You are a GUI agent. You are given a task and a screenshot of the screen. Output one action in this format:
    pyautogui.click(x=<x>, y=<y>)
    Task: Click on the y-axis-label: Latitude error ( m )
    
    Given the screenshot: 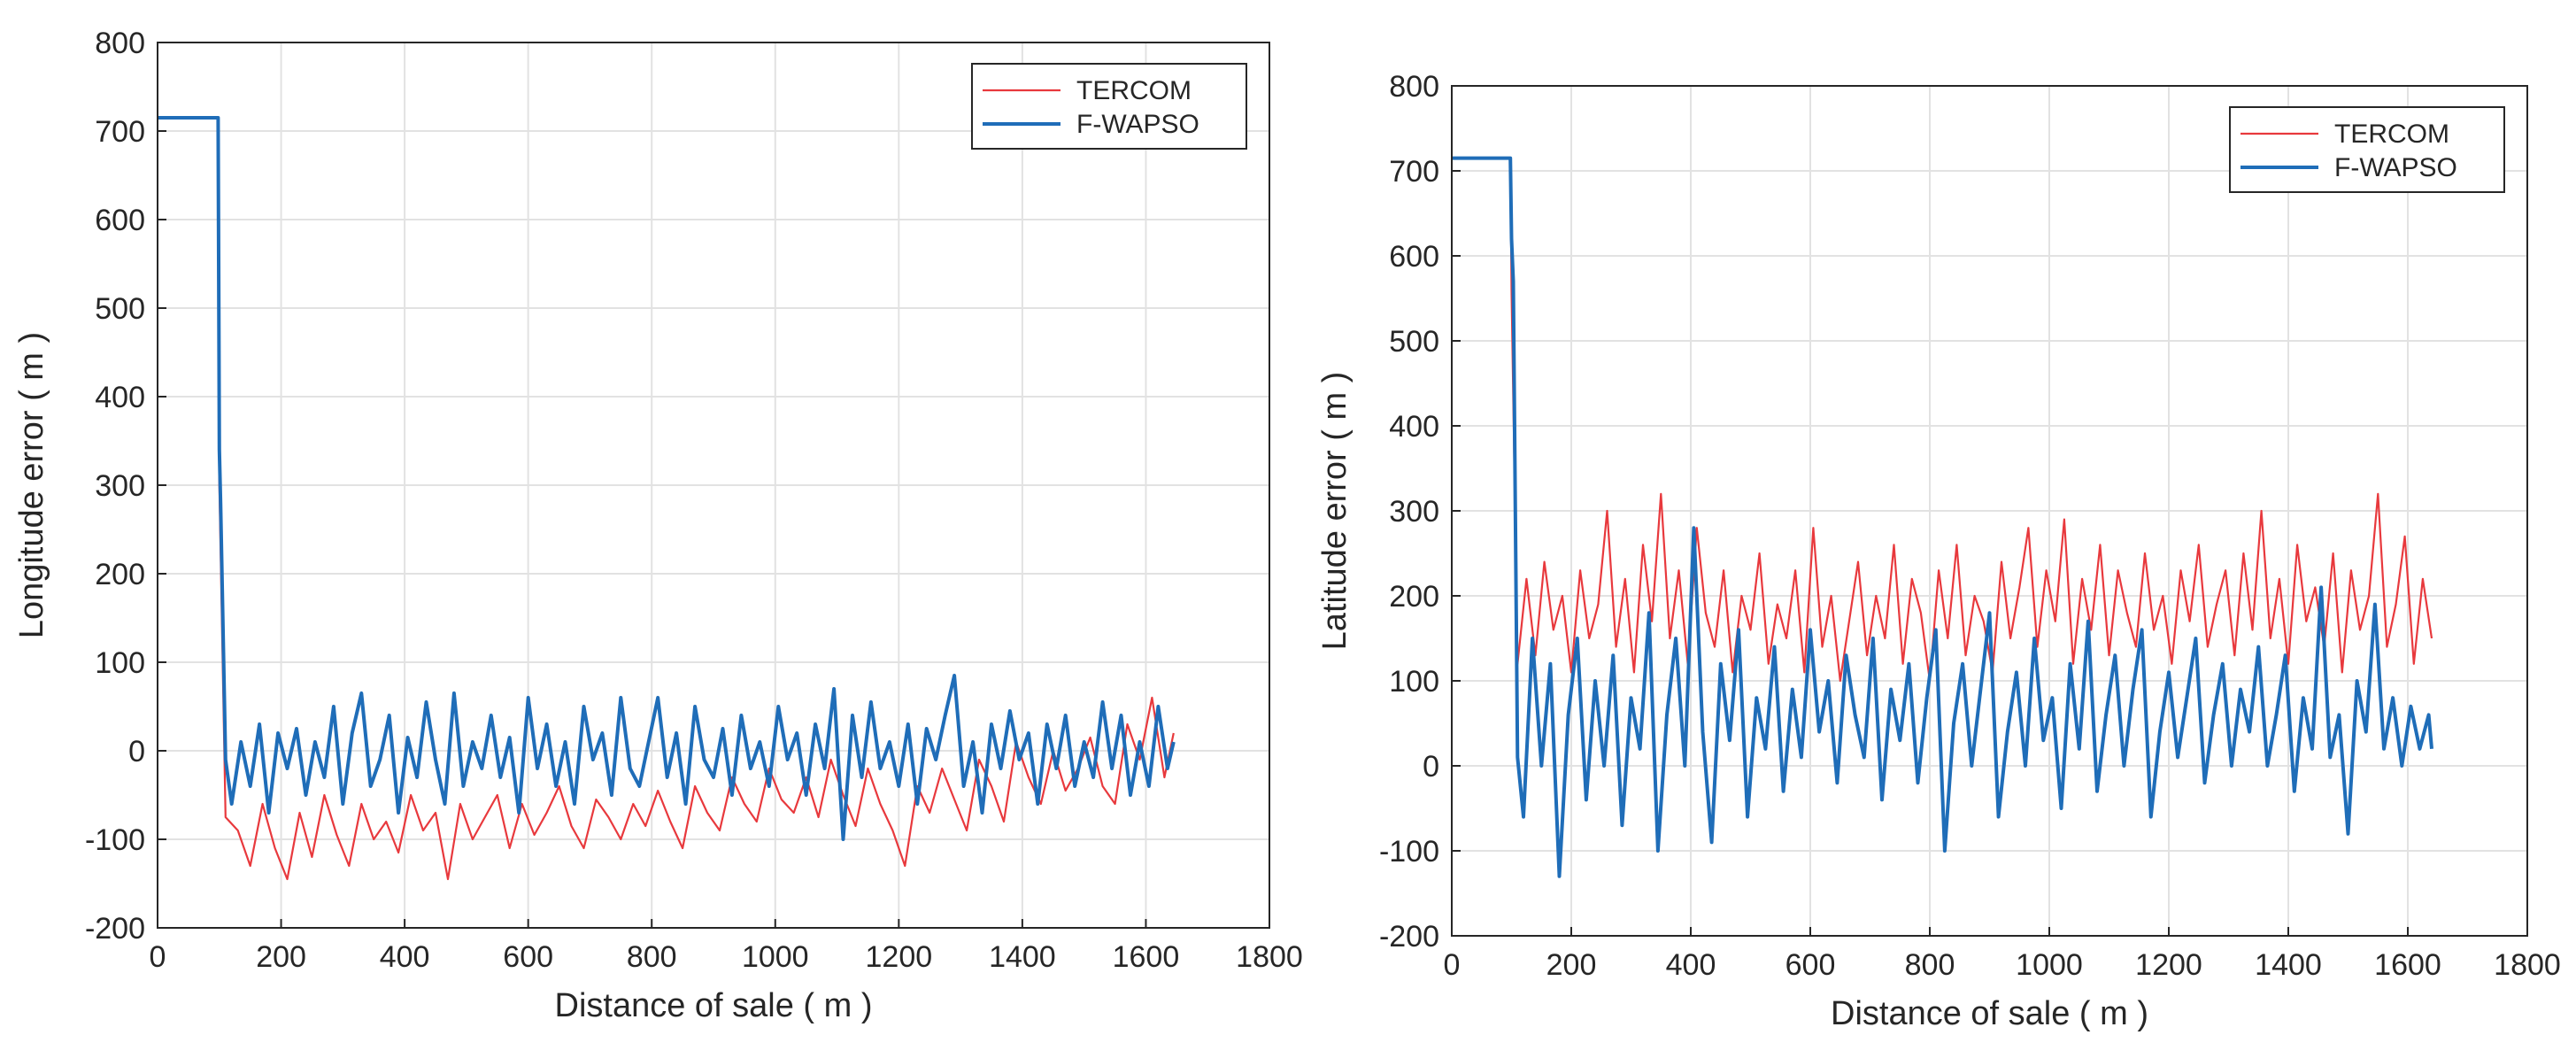 What is the action you would take?
    pyautogui.click(x=1335, y=512)
    